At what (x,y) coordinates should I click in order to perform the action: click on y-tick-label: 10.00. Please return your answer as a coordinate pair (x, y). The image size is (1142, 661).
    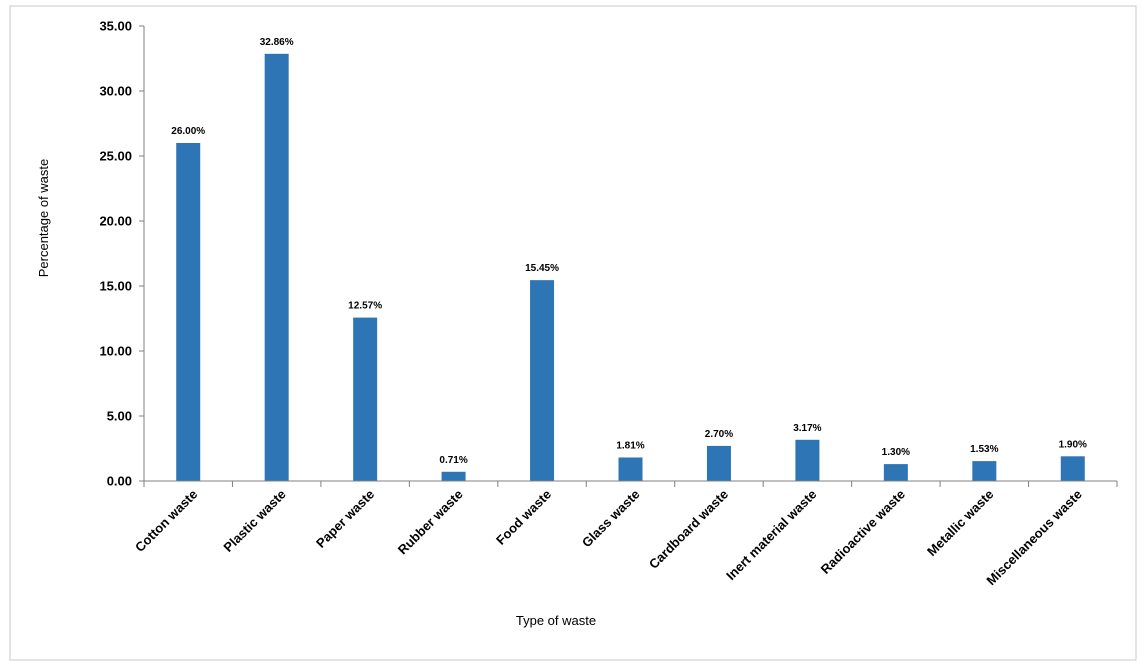
    Looking at the image, I should click on (115, 351).